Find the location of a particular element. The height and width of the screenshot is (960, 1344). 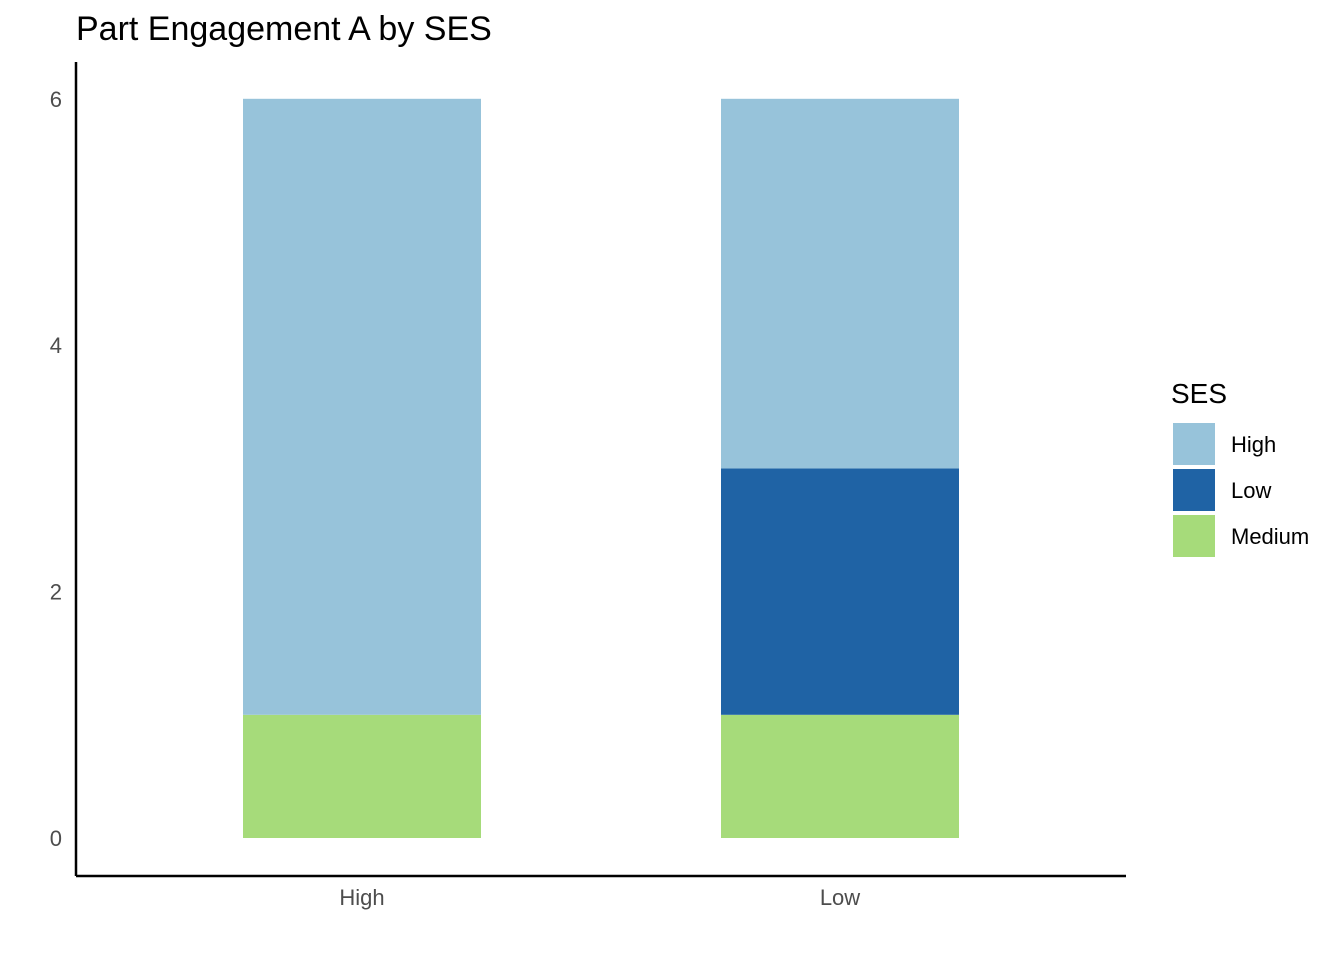

x-tick-label: High is located at coordinates (361, 897).